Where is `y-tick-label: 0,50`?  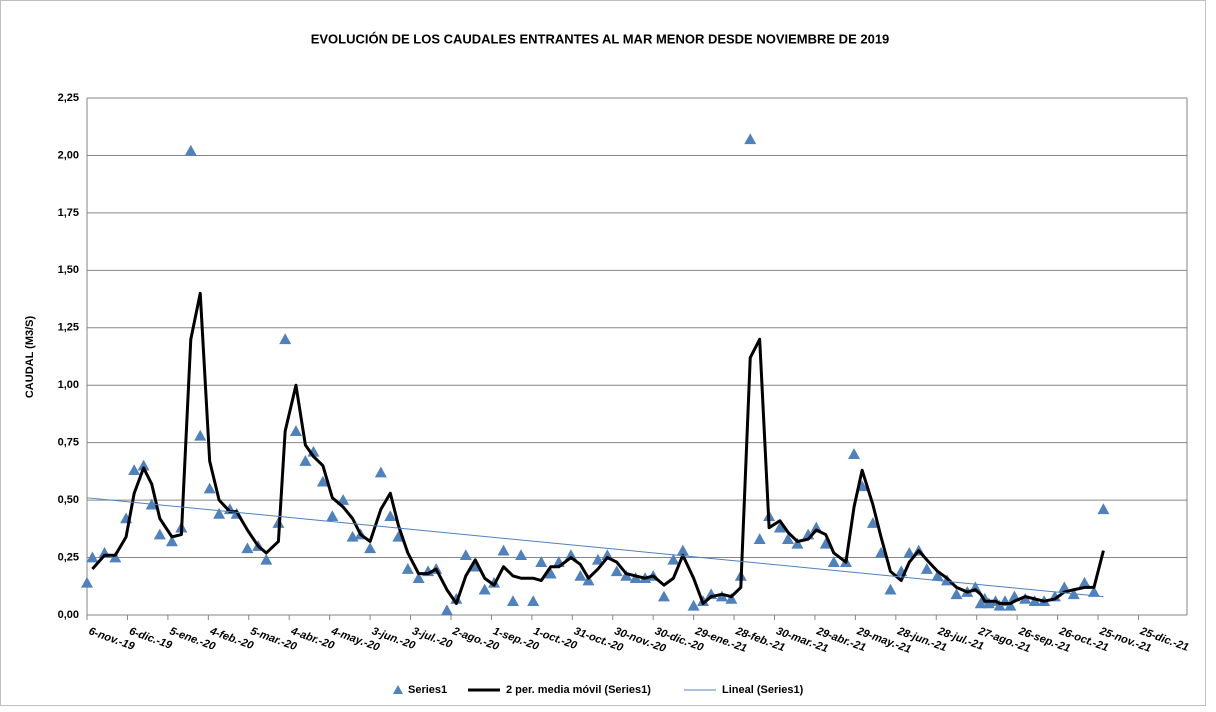 y-tick-label: 0,50 is located at coordinates (68, 500).